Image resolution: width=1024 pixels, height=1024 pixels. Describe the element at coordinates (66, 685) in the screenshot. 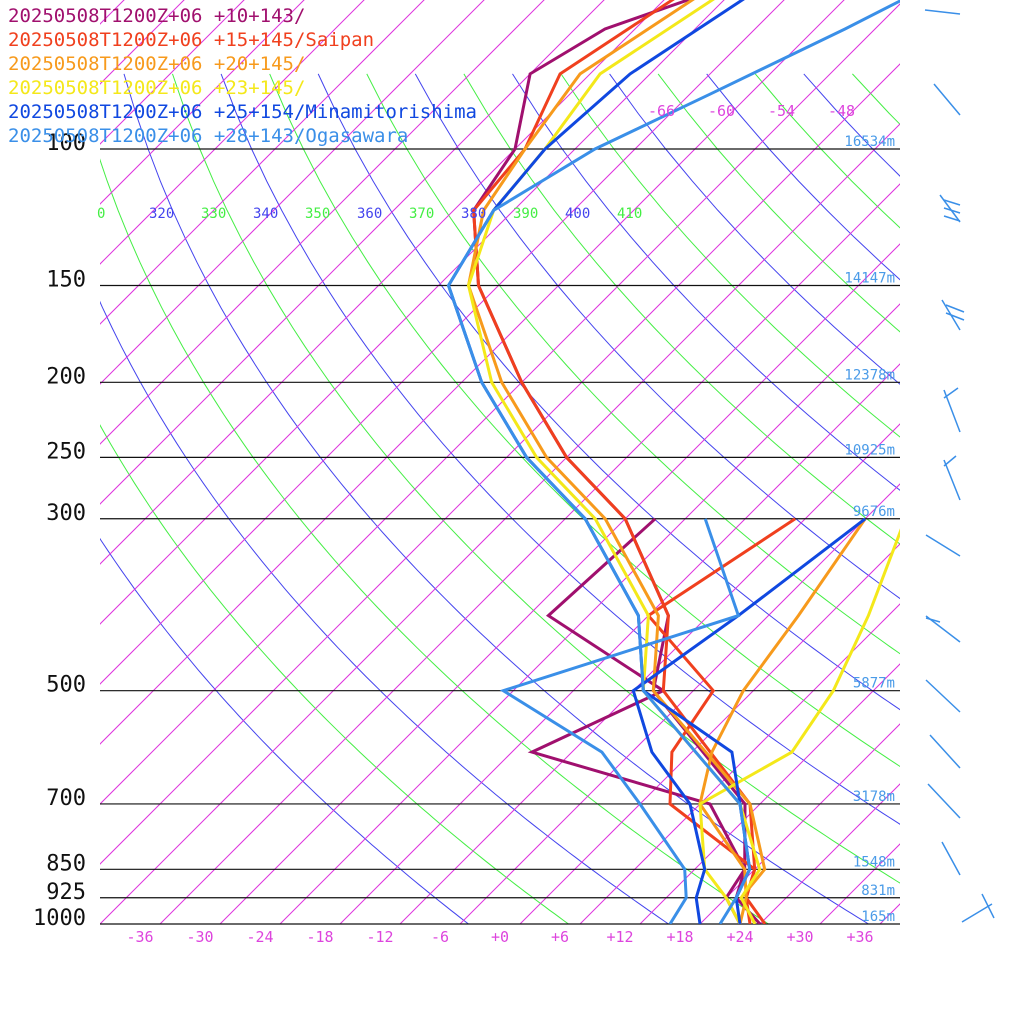

I see `pressure-label: 500` at that location.